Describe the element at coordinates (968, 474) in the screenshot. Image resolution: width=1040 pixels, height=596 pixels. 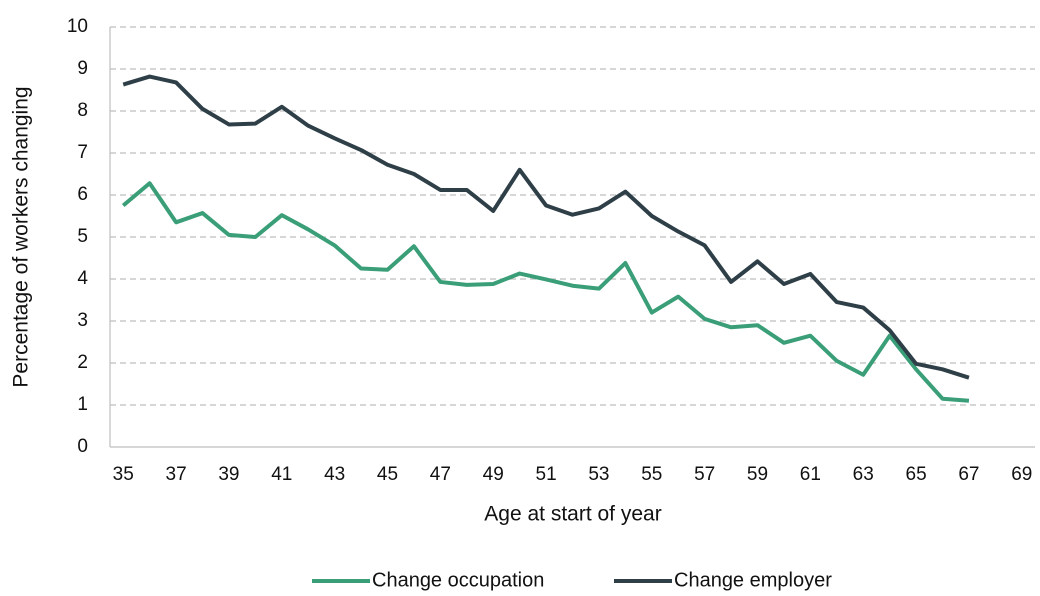
I see `x-tick-label: 67` at that location.